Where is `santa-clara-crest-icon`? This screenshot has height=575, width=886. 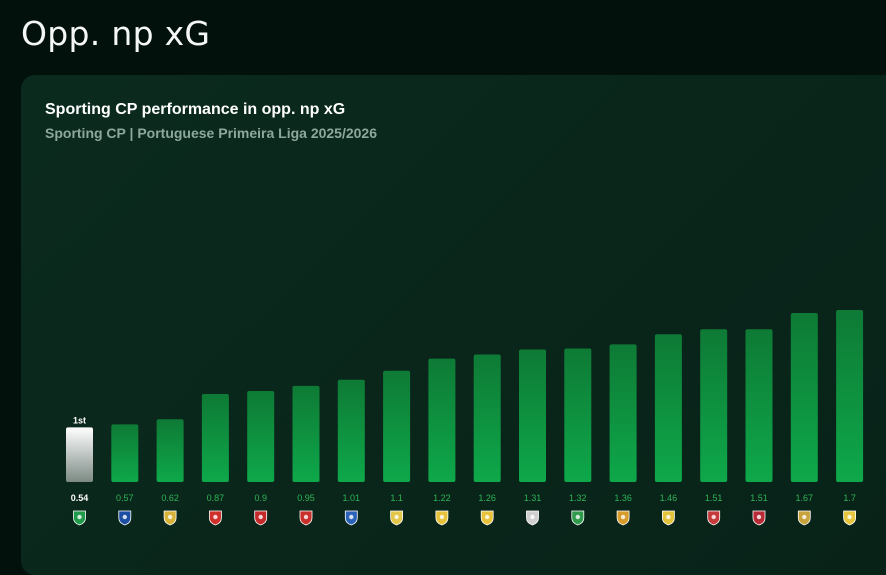 santa-clara-crest-icon is located at coordinates (306, 518).